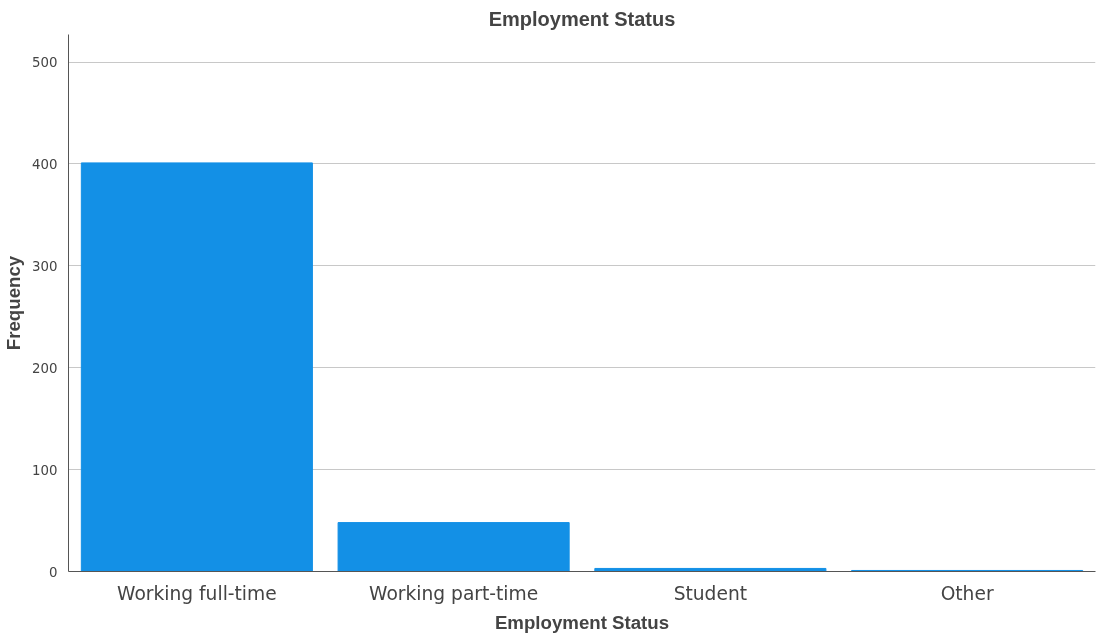 This screenshot has width=1105, height=642. I want to click on y-axis-title: Frequency, so click(14, 303).